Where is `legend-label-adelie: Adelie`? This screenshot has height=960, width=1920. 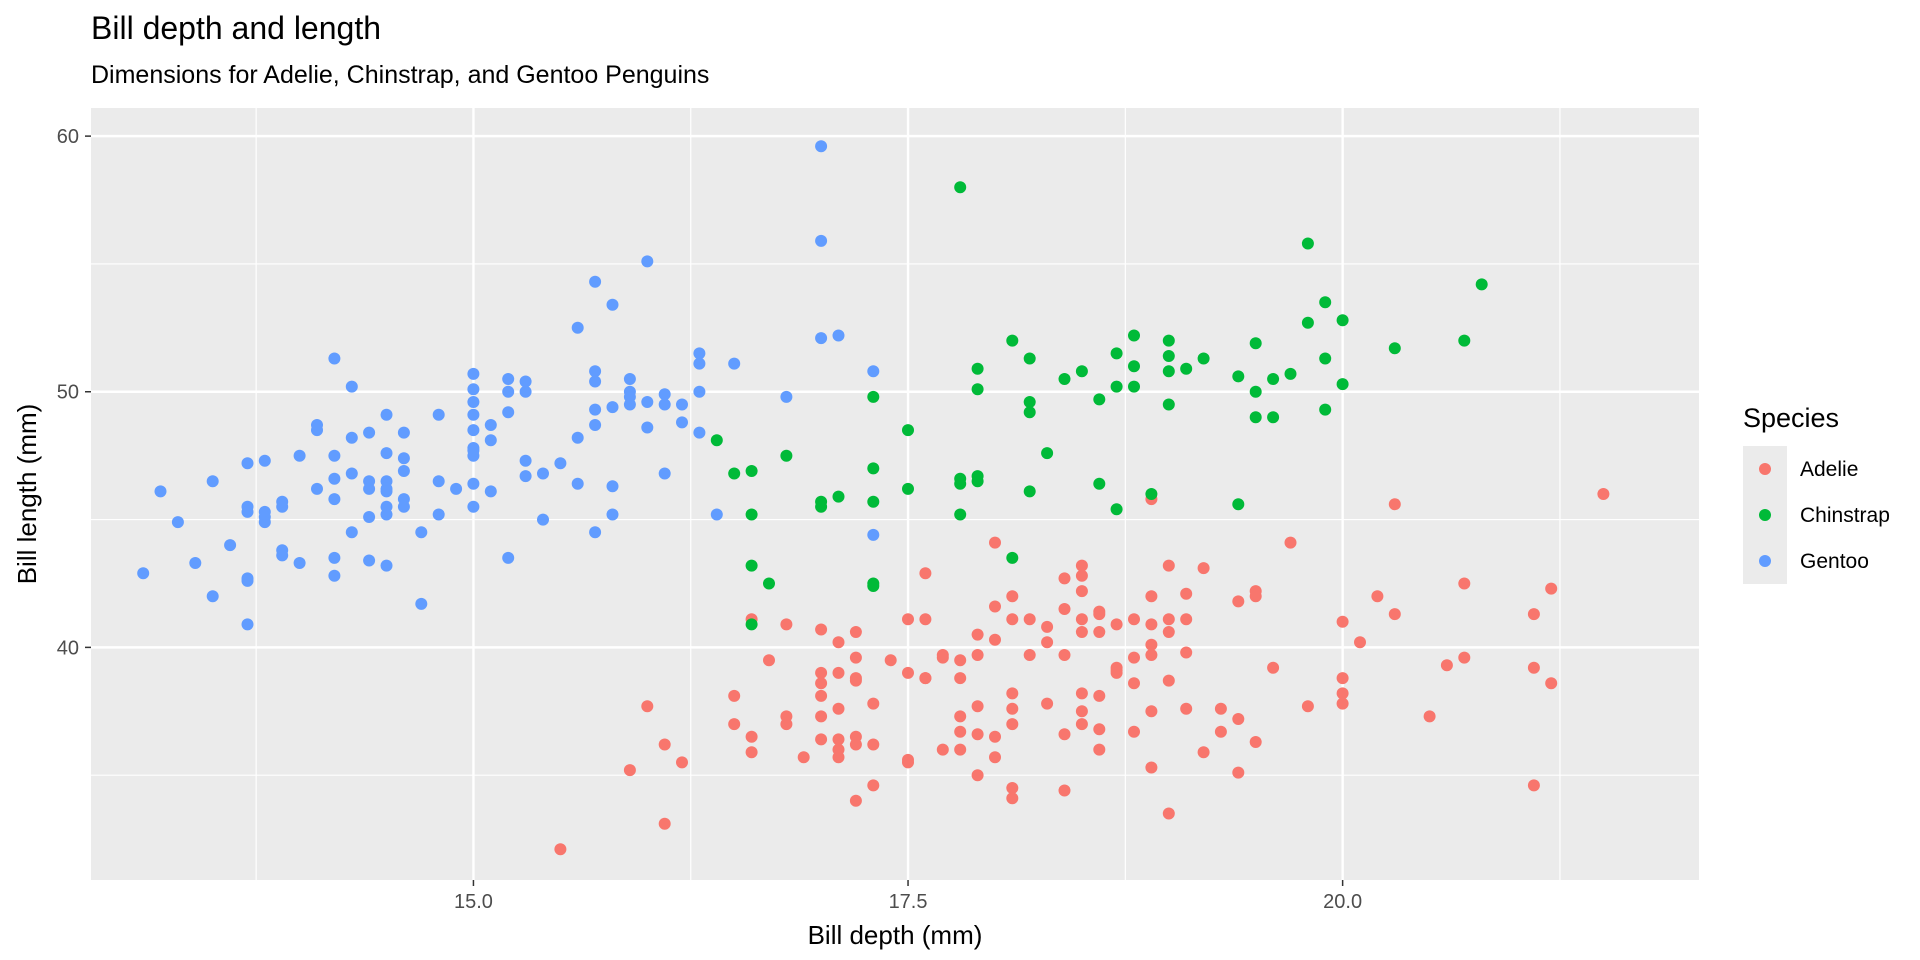 legend-label-adelie: Adelie is located at coordinates (1829, 469).